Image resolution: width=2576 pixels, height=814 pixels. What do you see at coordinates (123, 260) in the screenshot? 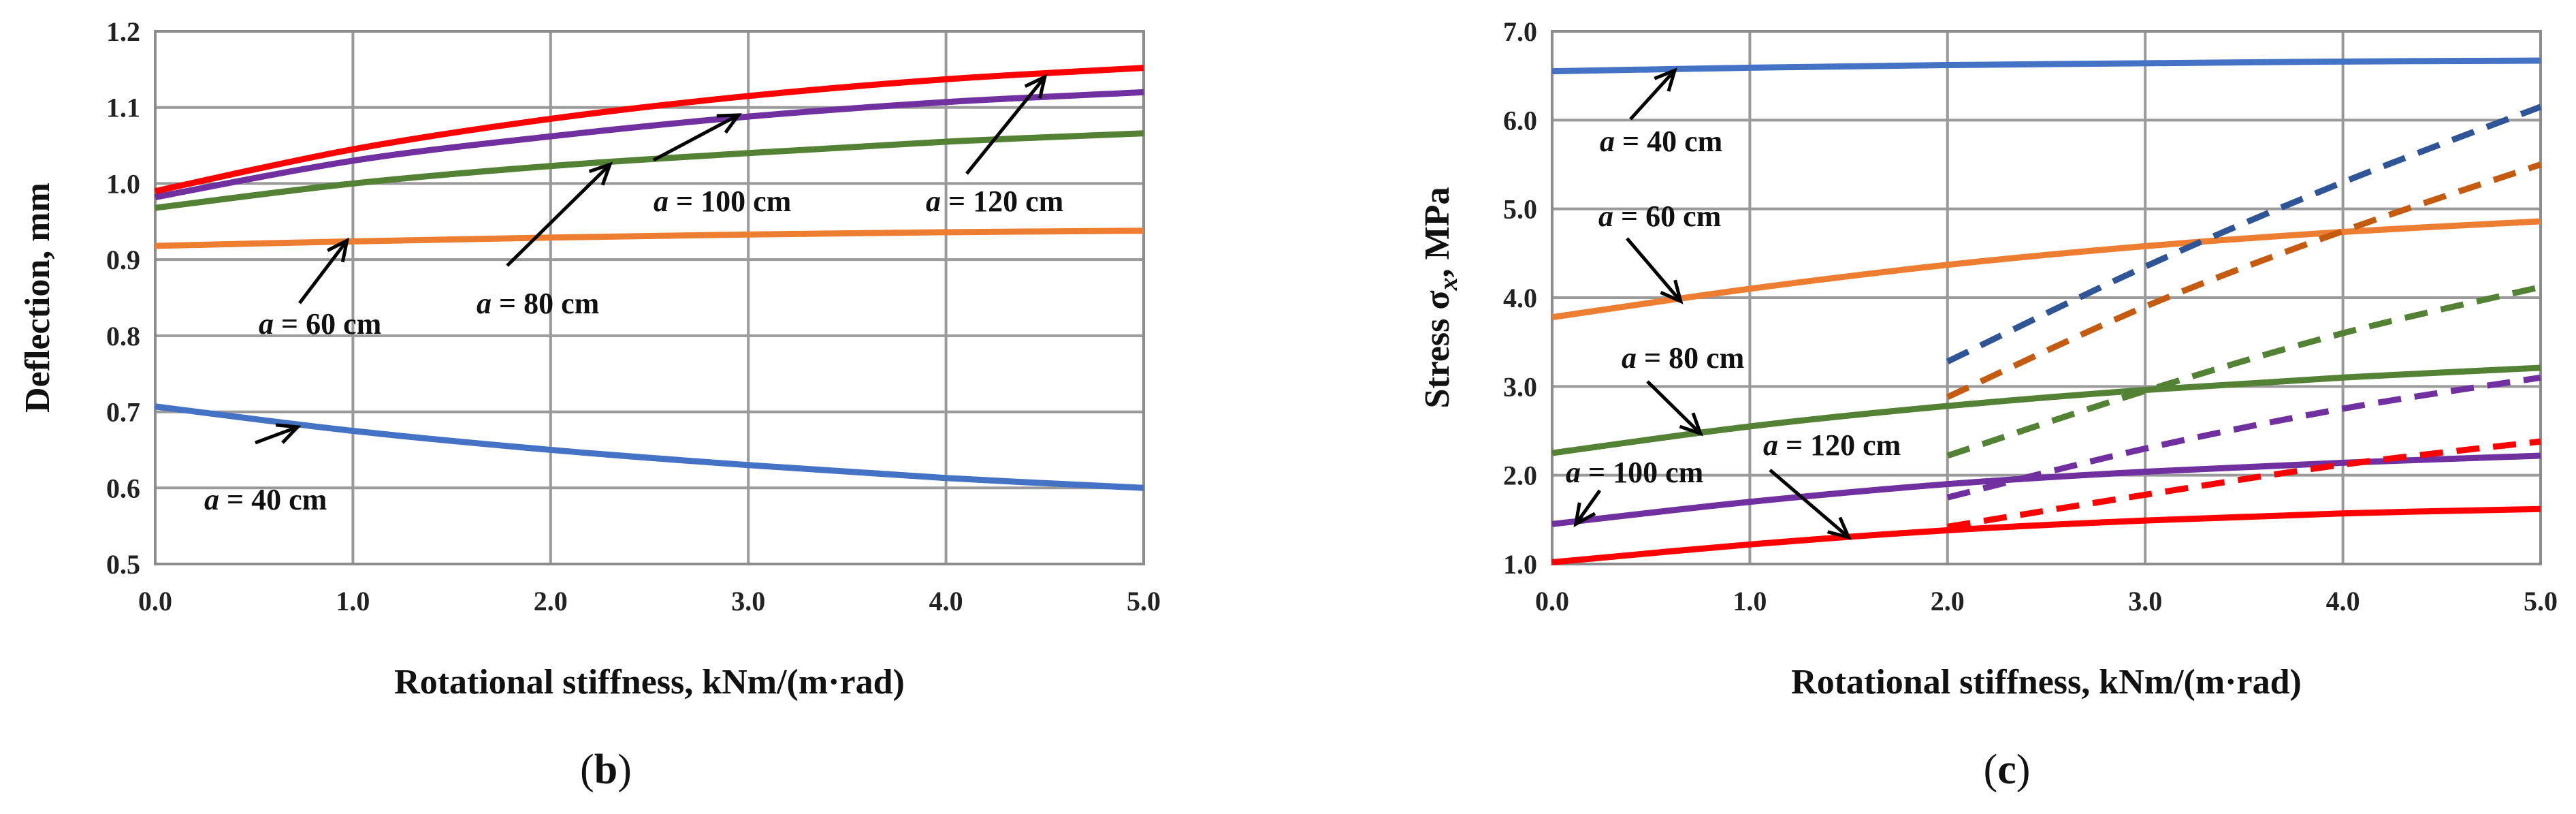
I see `y-tick-label: 0.9` at bounding box center [123, 260].